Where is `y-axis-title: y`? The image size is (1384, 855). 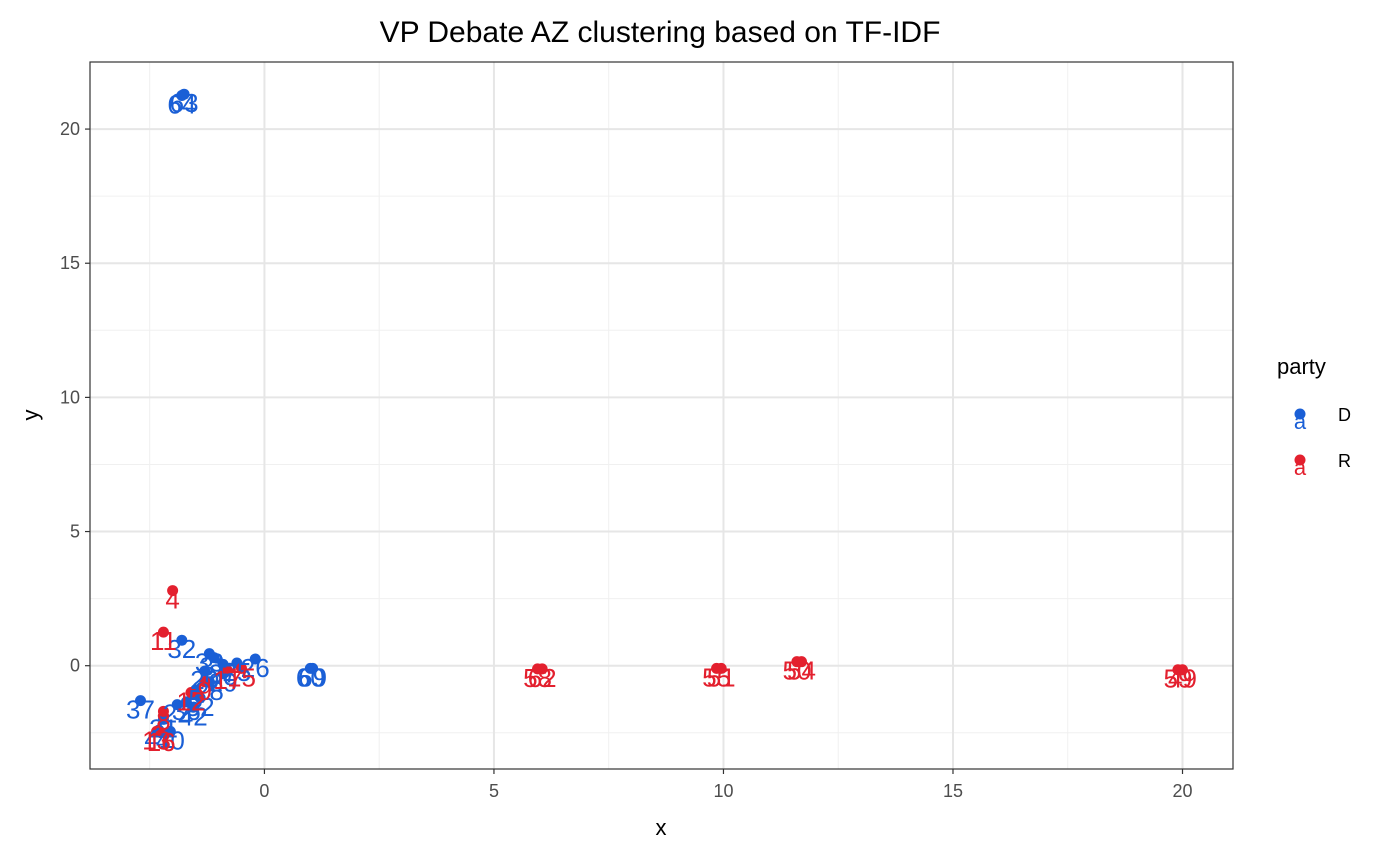 y-axis-title: y is located at coordinates (30, 415).